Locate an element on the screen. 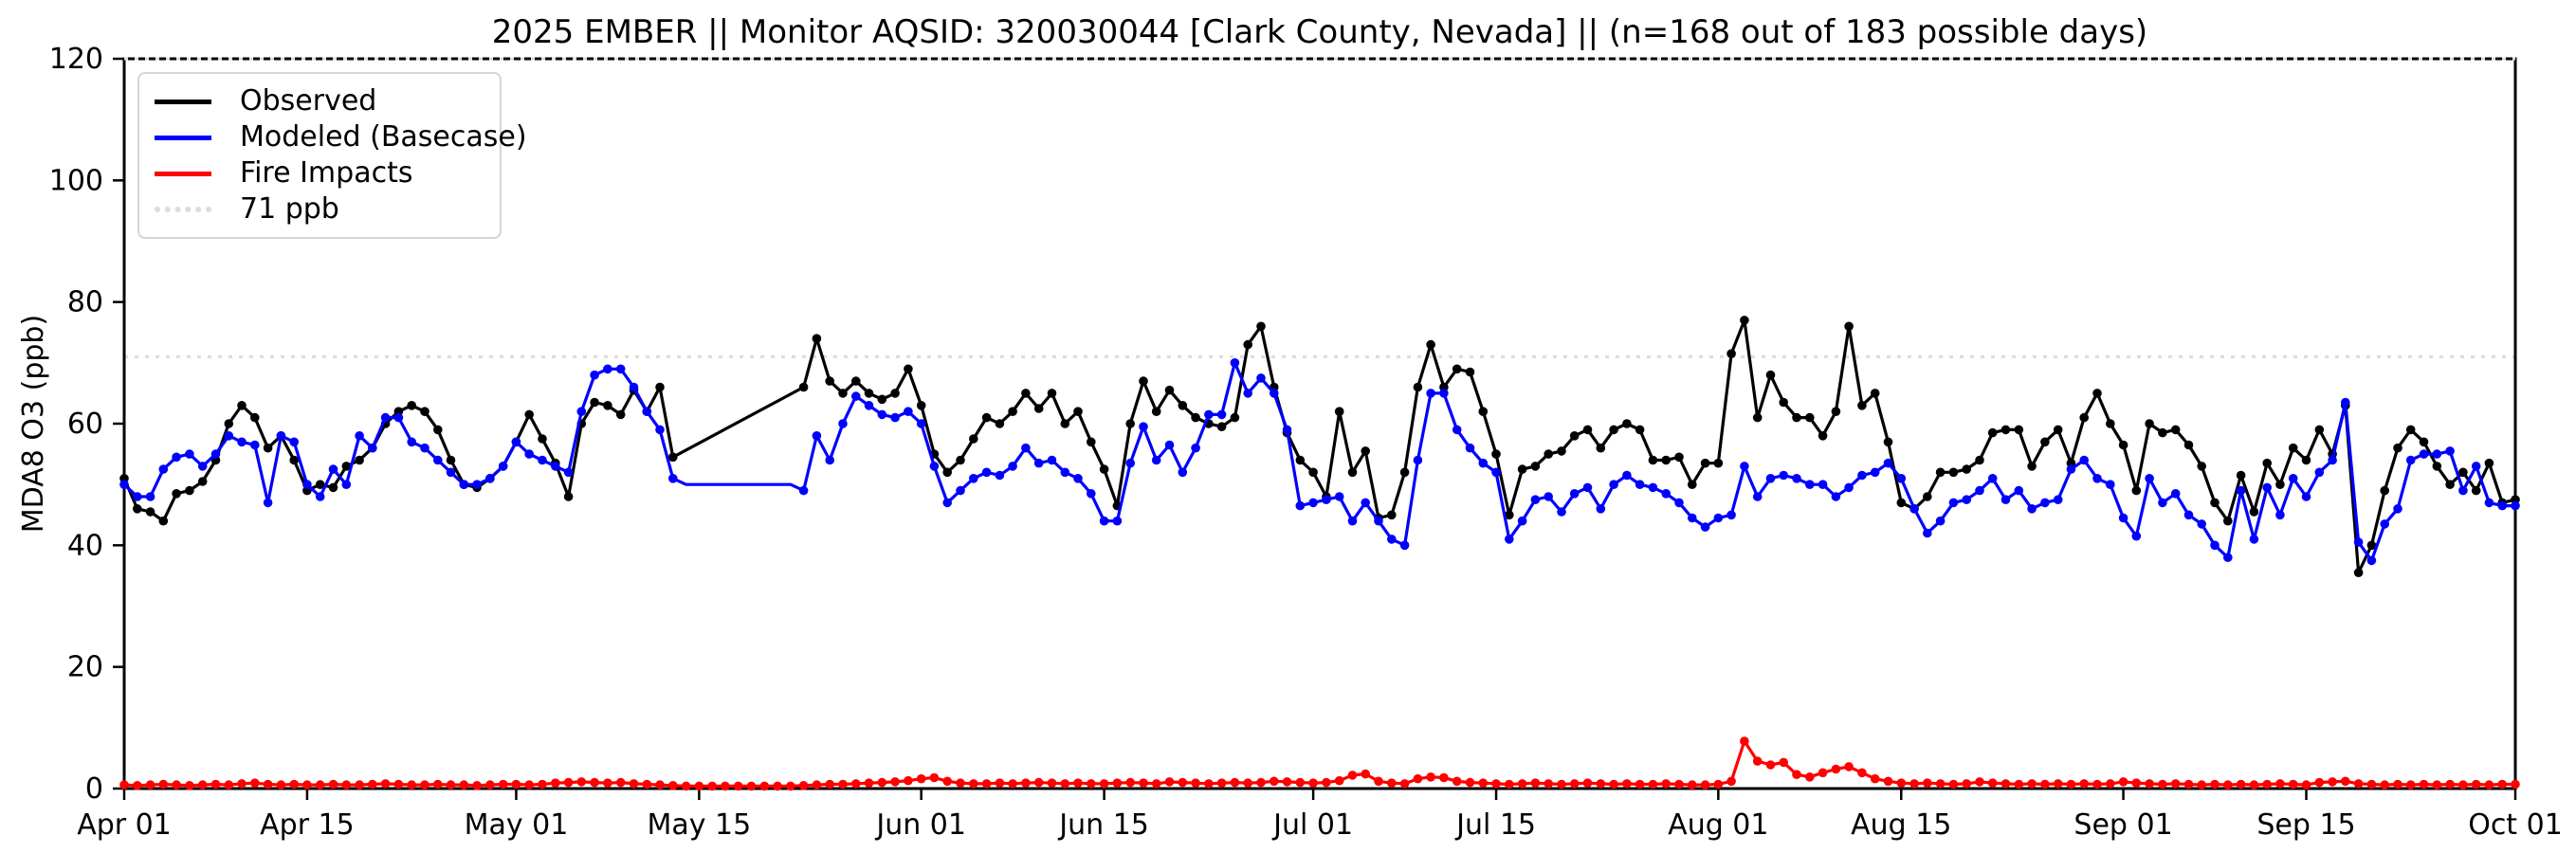 Image resolution: width=2576 pixels, height=853 pixels. y-axis-tick-label: 0 is located at coordinates (94, 789).